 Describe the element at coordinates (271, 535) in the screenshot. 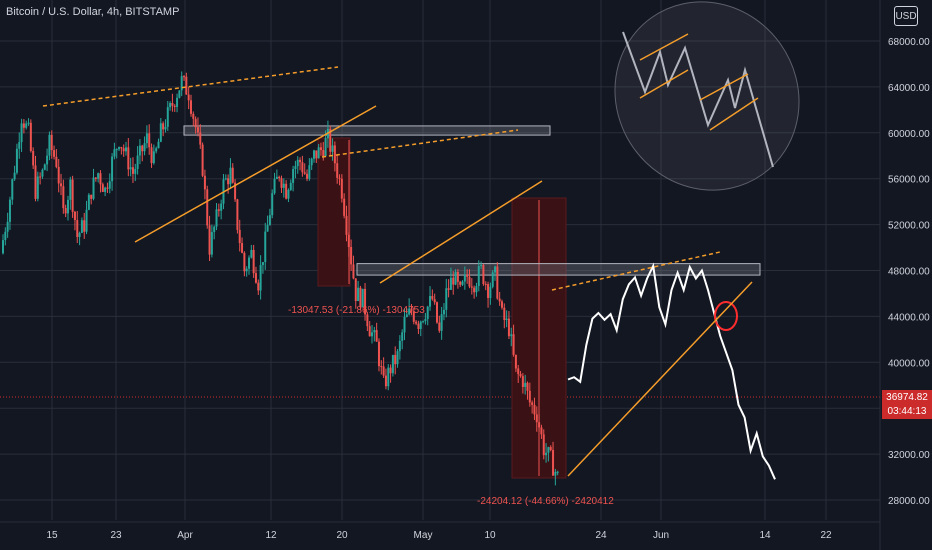

I see `x-tick-label: 12` at that location.